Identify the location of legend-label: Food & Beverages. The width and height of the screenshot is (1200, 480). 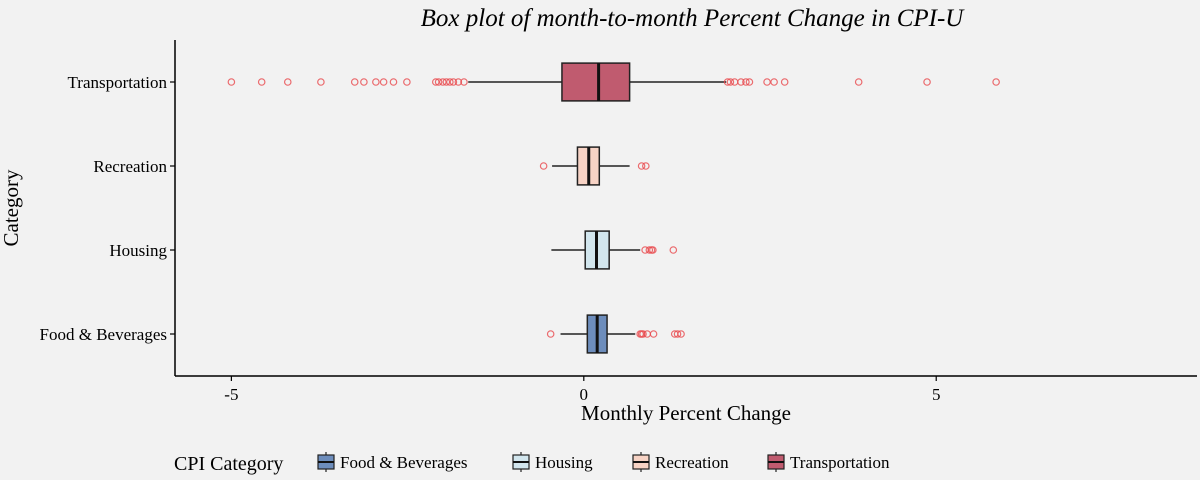
(403, 462).